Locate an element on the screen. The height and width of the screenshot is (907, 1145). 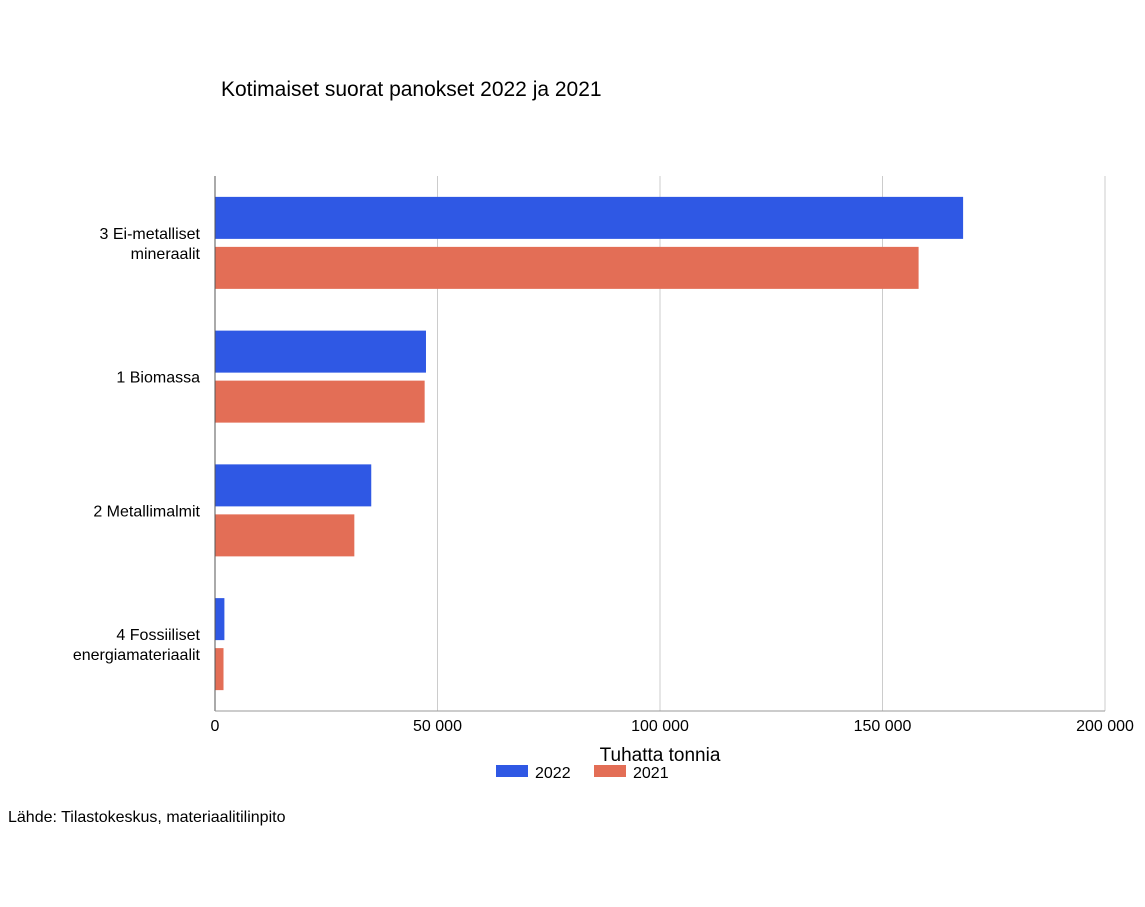
category-label-line: 3 Ei-metalliset is located at coordinates (150, 234).